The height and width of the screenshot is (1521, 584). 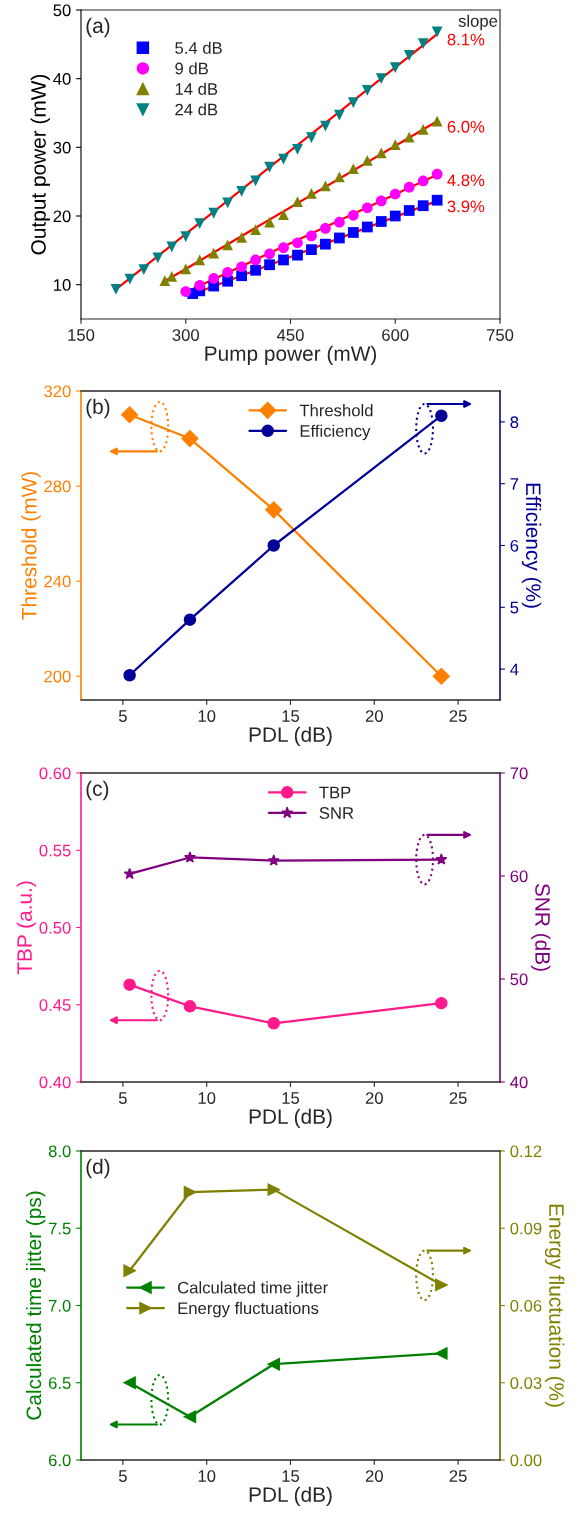 What do you see at coordinates (55, 850) in the screenshot?
I see `y-tick-label: 0.55` at bounding box center [55, 850].